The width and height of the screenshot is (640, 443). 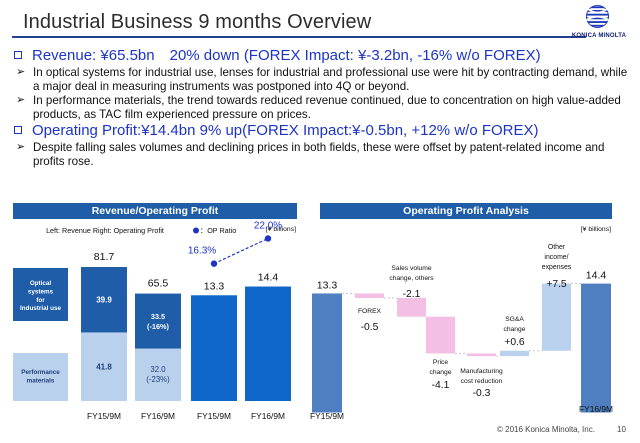 I want to click on optical-systems-bar-label: 33.5 (-16%), so click(x=158, y=321).